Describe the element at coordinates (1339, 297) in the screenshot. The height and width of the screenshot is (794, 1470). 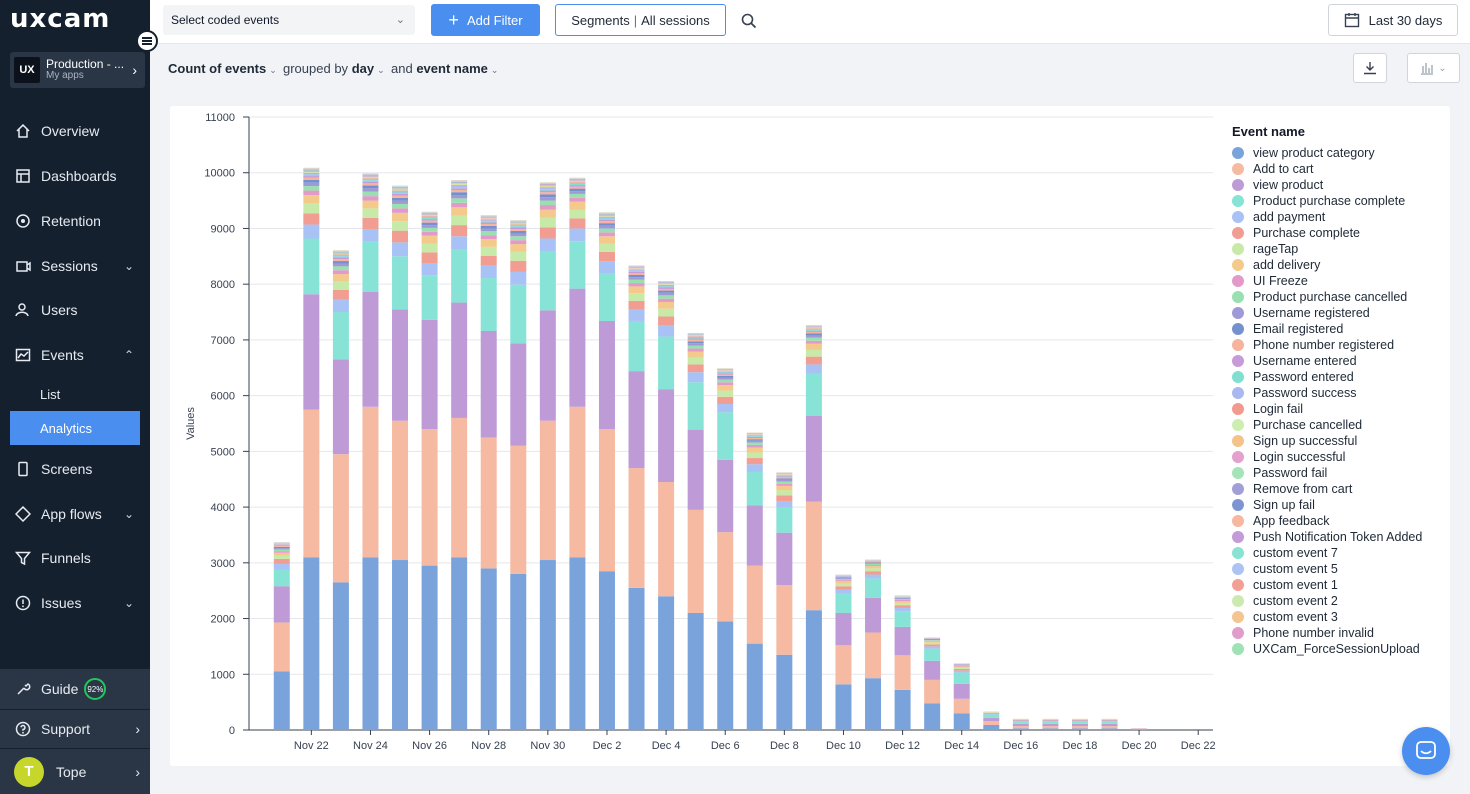
I see `legend-item: Product purchase cancelled` at that location.